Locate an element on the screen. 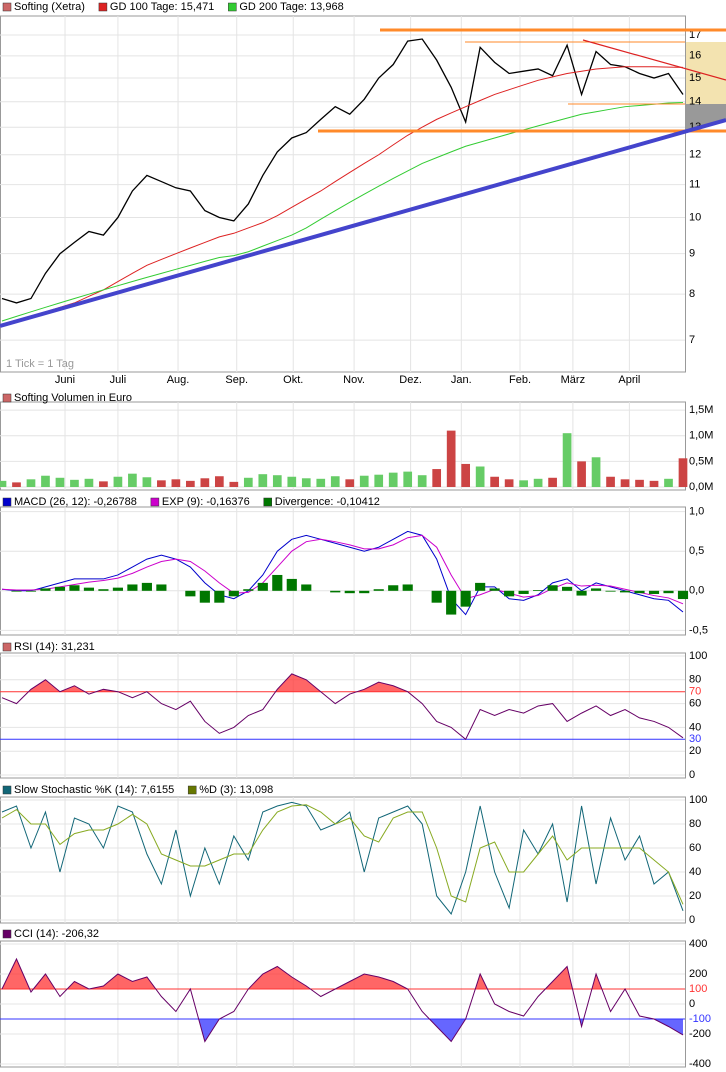 The image size is (726, 1072). x-tick-label: Okt. is located at coordinates (293, 380).